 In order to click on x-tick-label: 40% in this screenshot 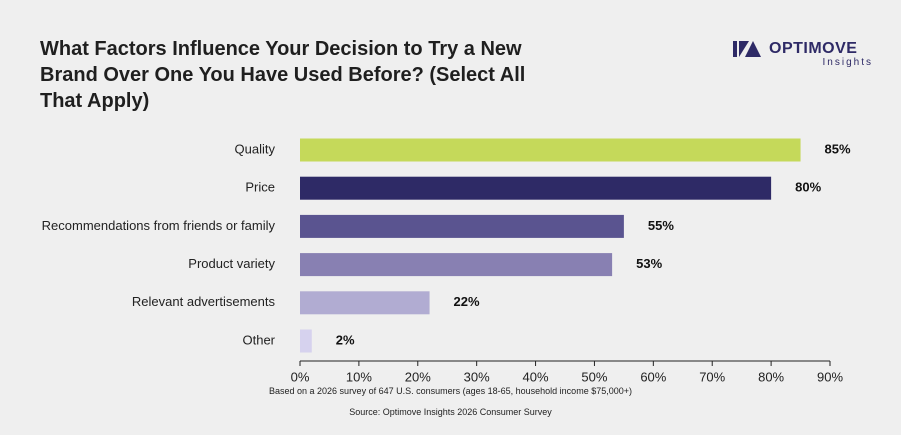, I will do `click(536, 376)`.